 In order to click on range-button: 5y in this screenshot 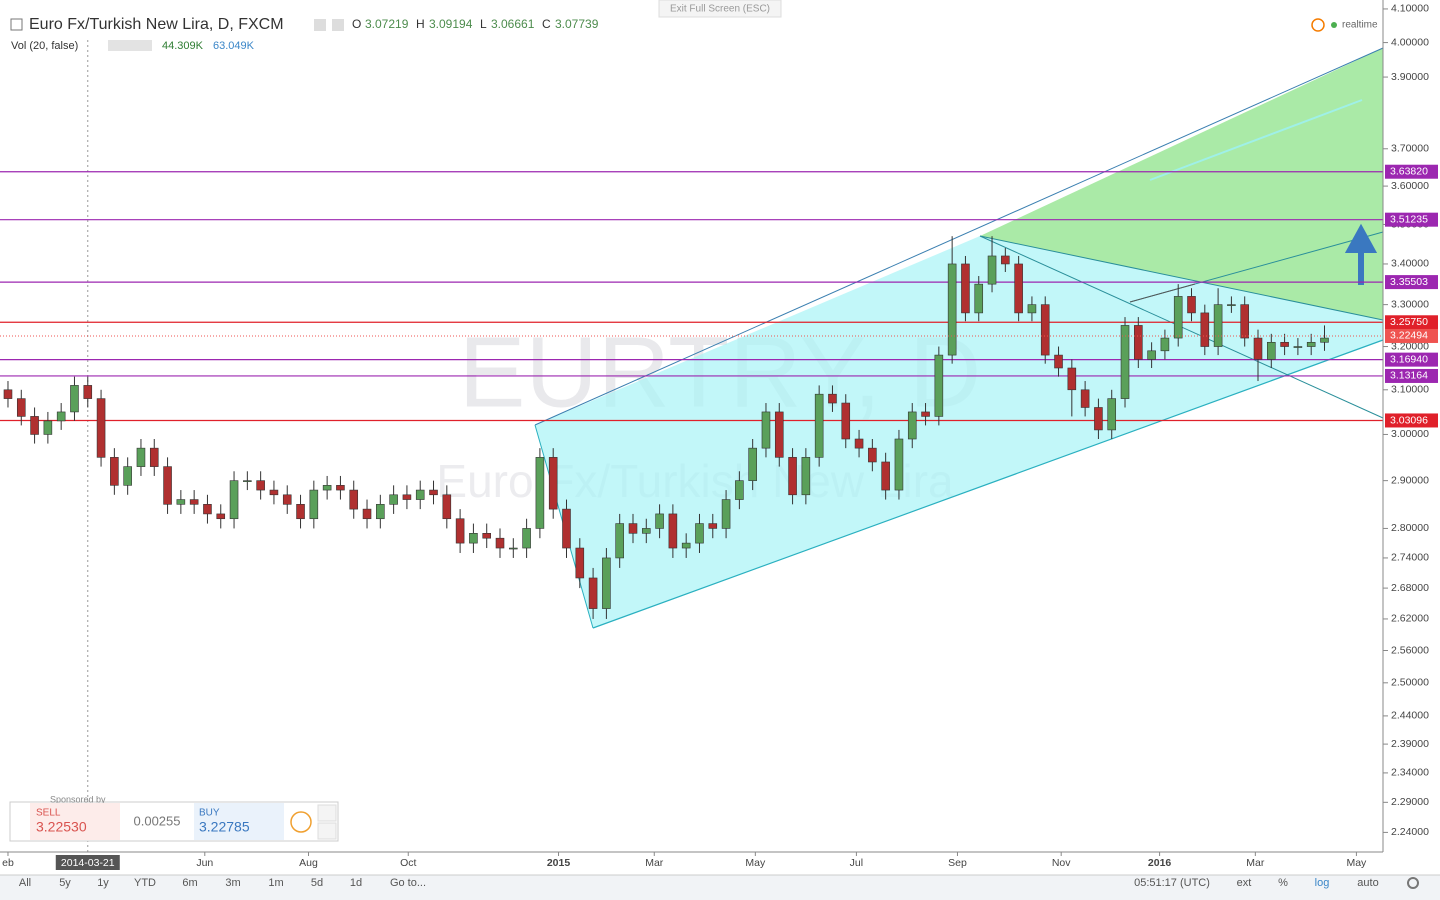, I will do `click(65, 883)`.